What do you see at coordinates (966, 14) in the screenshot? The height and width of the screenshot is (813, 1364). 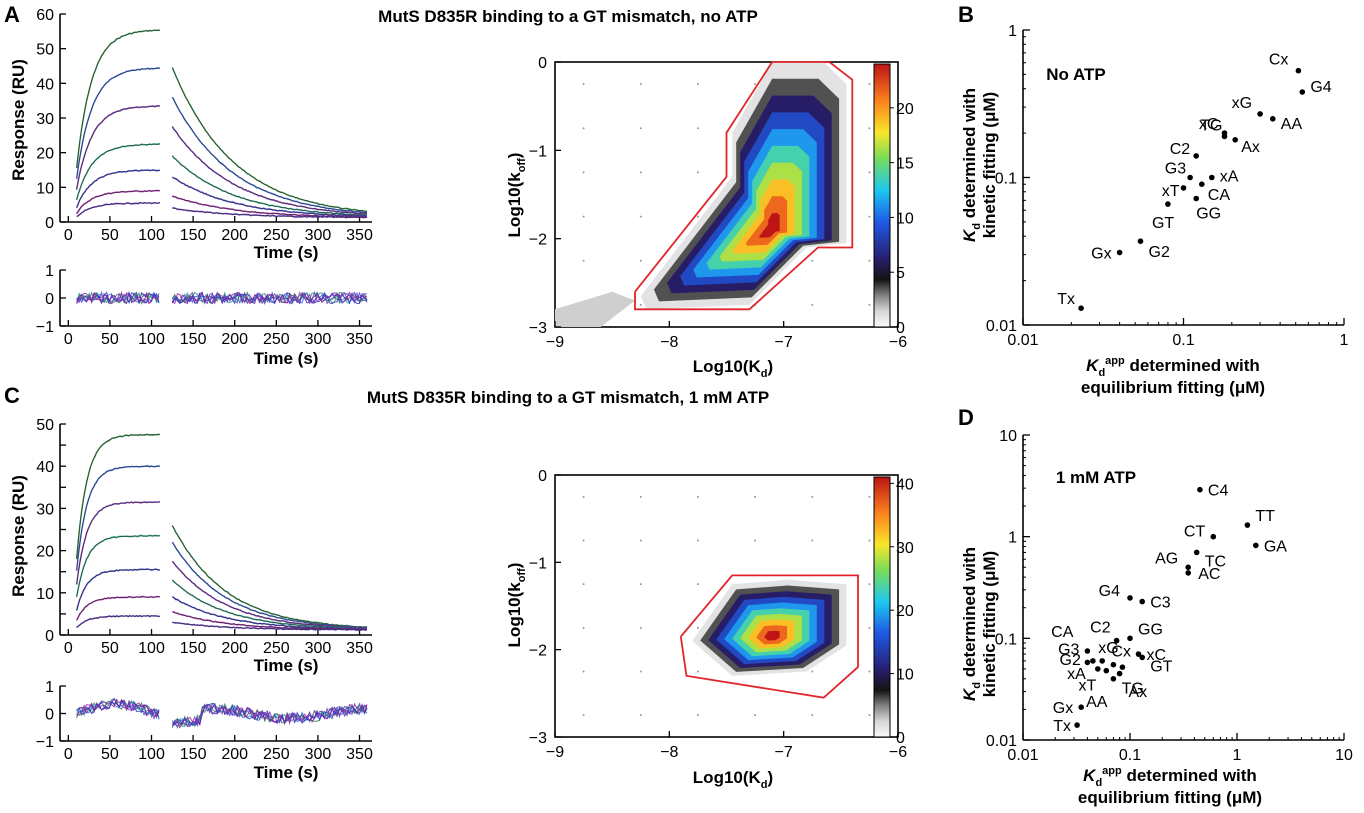 I see `panel-letter-b: B` at bounding box center [966, 14].